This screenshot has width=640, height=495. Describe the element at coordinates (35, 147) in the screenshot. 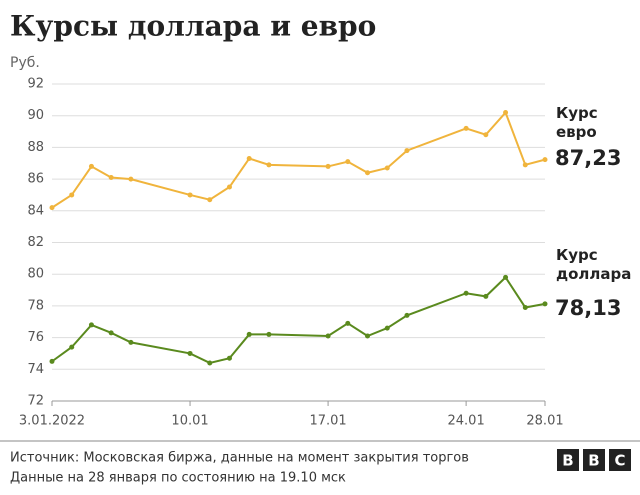

I see `y-tick-label: 88` at that location.